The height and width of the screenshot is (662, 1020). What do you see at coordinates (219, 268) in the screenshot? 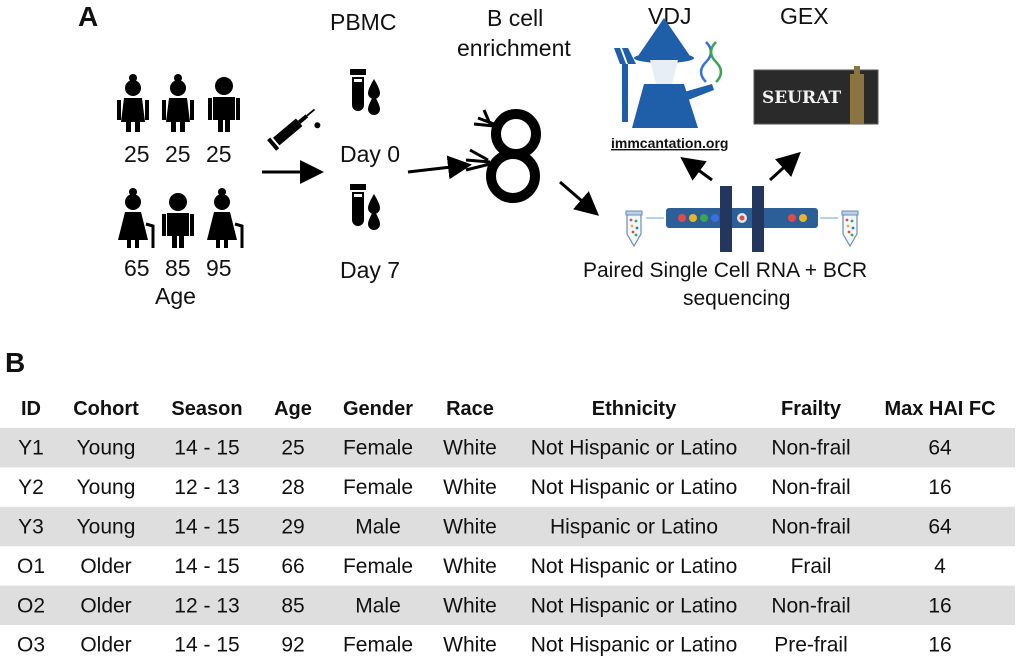
I see `age-bottom-3: 95` at bounding box center [219, 268].